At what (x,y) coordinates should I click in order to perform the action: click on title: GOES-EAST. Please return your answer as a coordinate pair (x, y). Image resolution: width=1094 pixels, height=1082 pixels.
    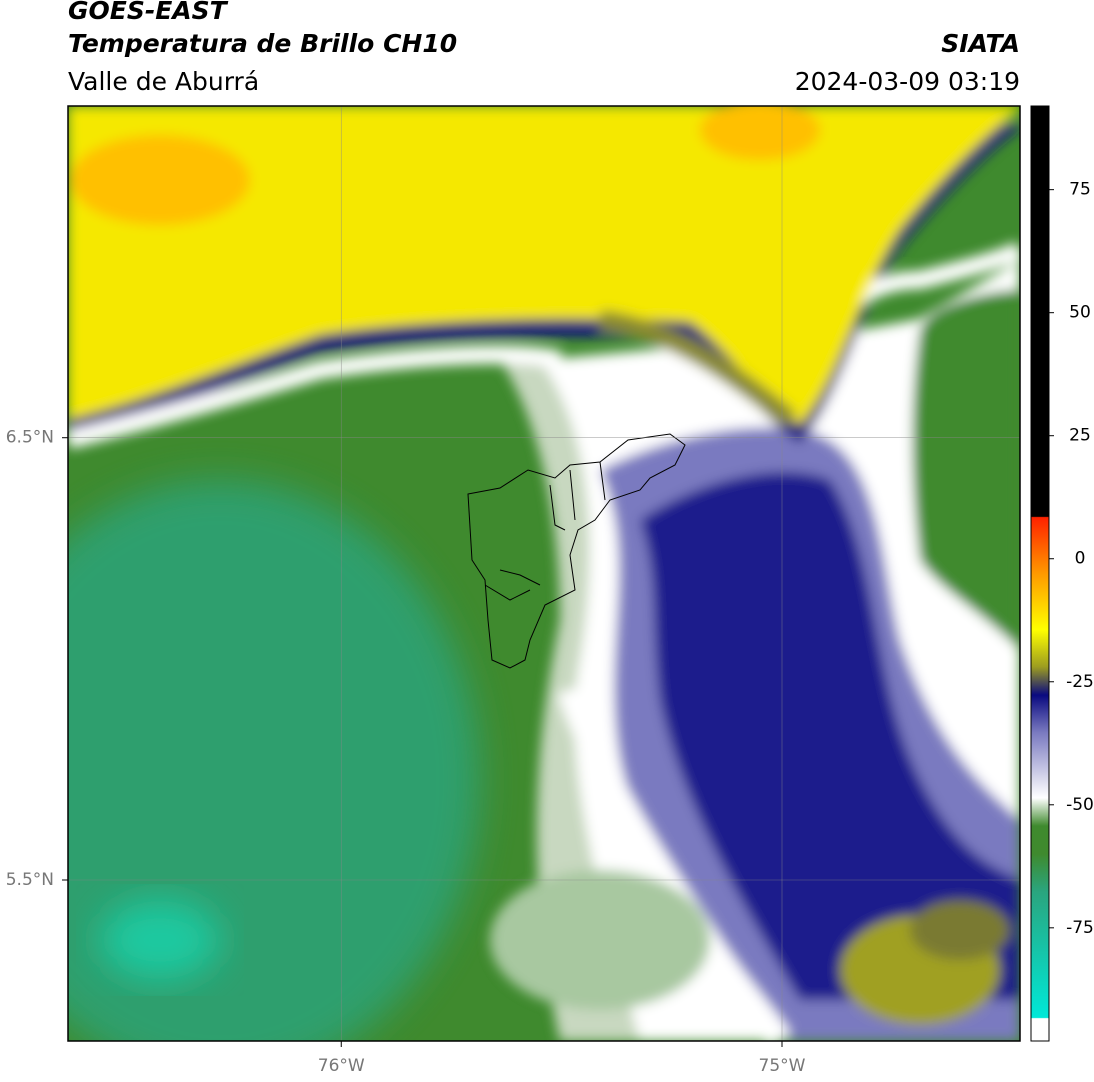
    Looking at the image, I should click on (148, 12).